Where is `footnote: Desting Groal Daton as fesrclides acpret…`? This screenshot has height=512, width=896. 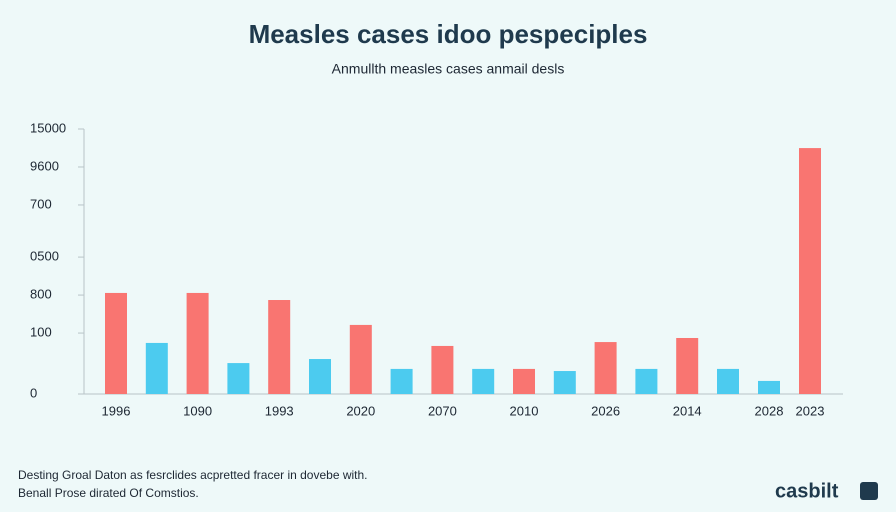 footnote: Desting Groal Daton as fesrclides acpret… is located at coordinates (193, 475).